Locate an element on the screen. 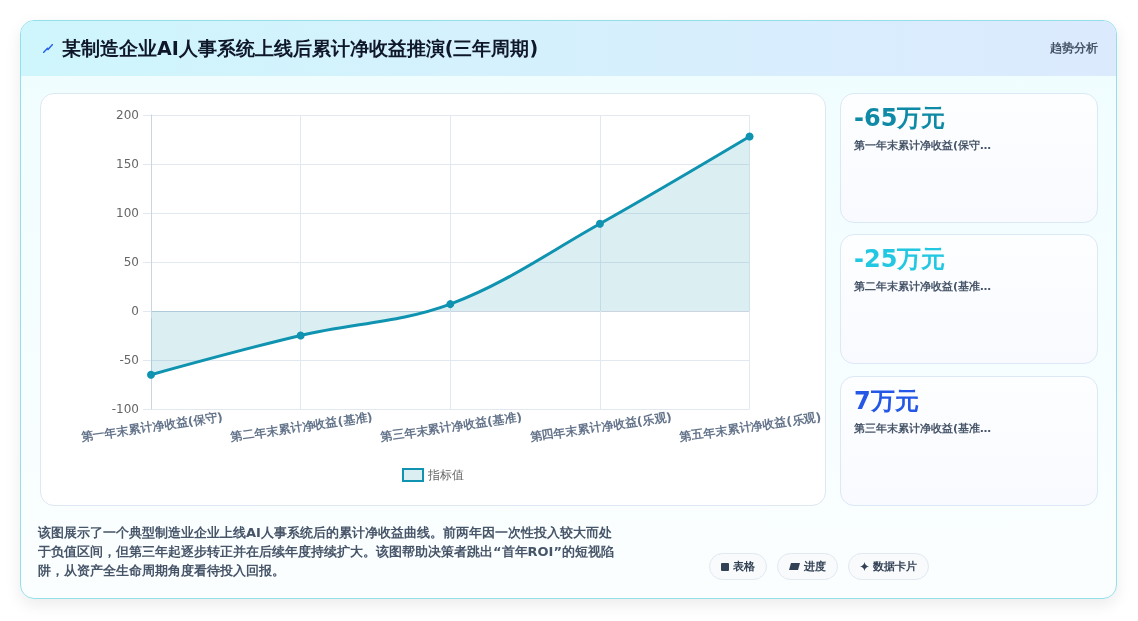 This screenshot has height=621, width=1138. chart-title: 某制造企业AI人事系统上线后累计净收益推演(三年周期) is located at coordinates (300, 48).